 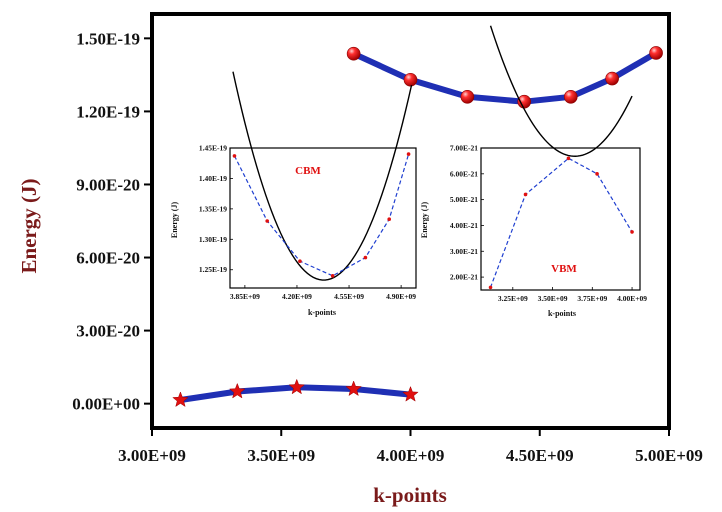 I want to click on inset-vbm-x-tick-label: 3.25E+09, so click(x=513, y=298).